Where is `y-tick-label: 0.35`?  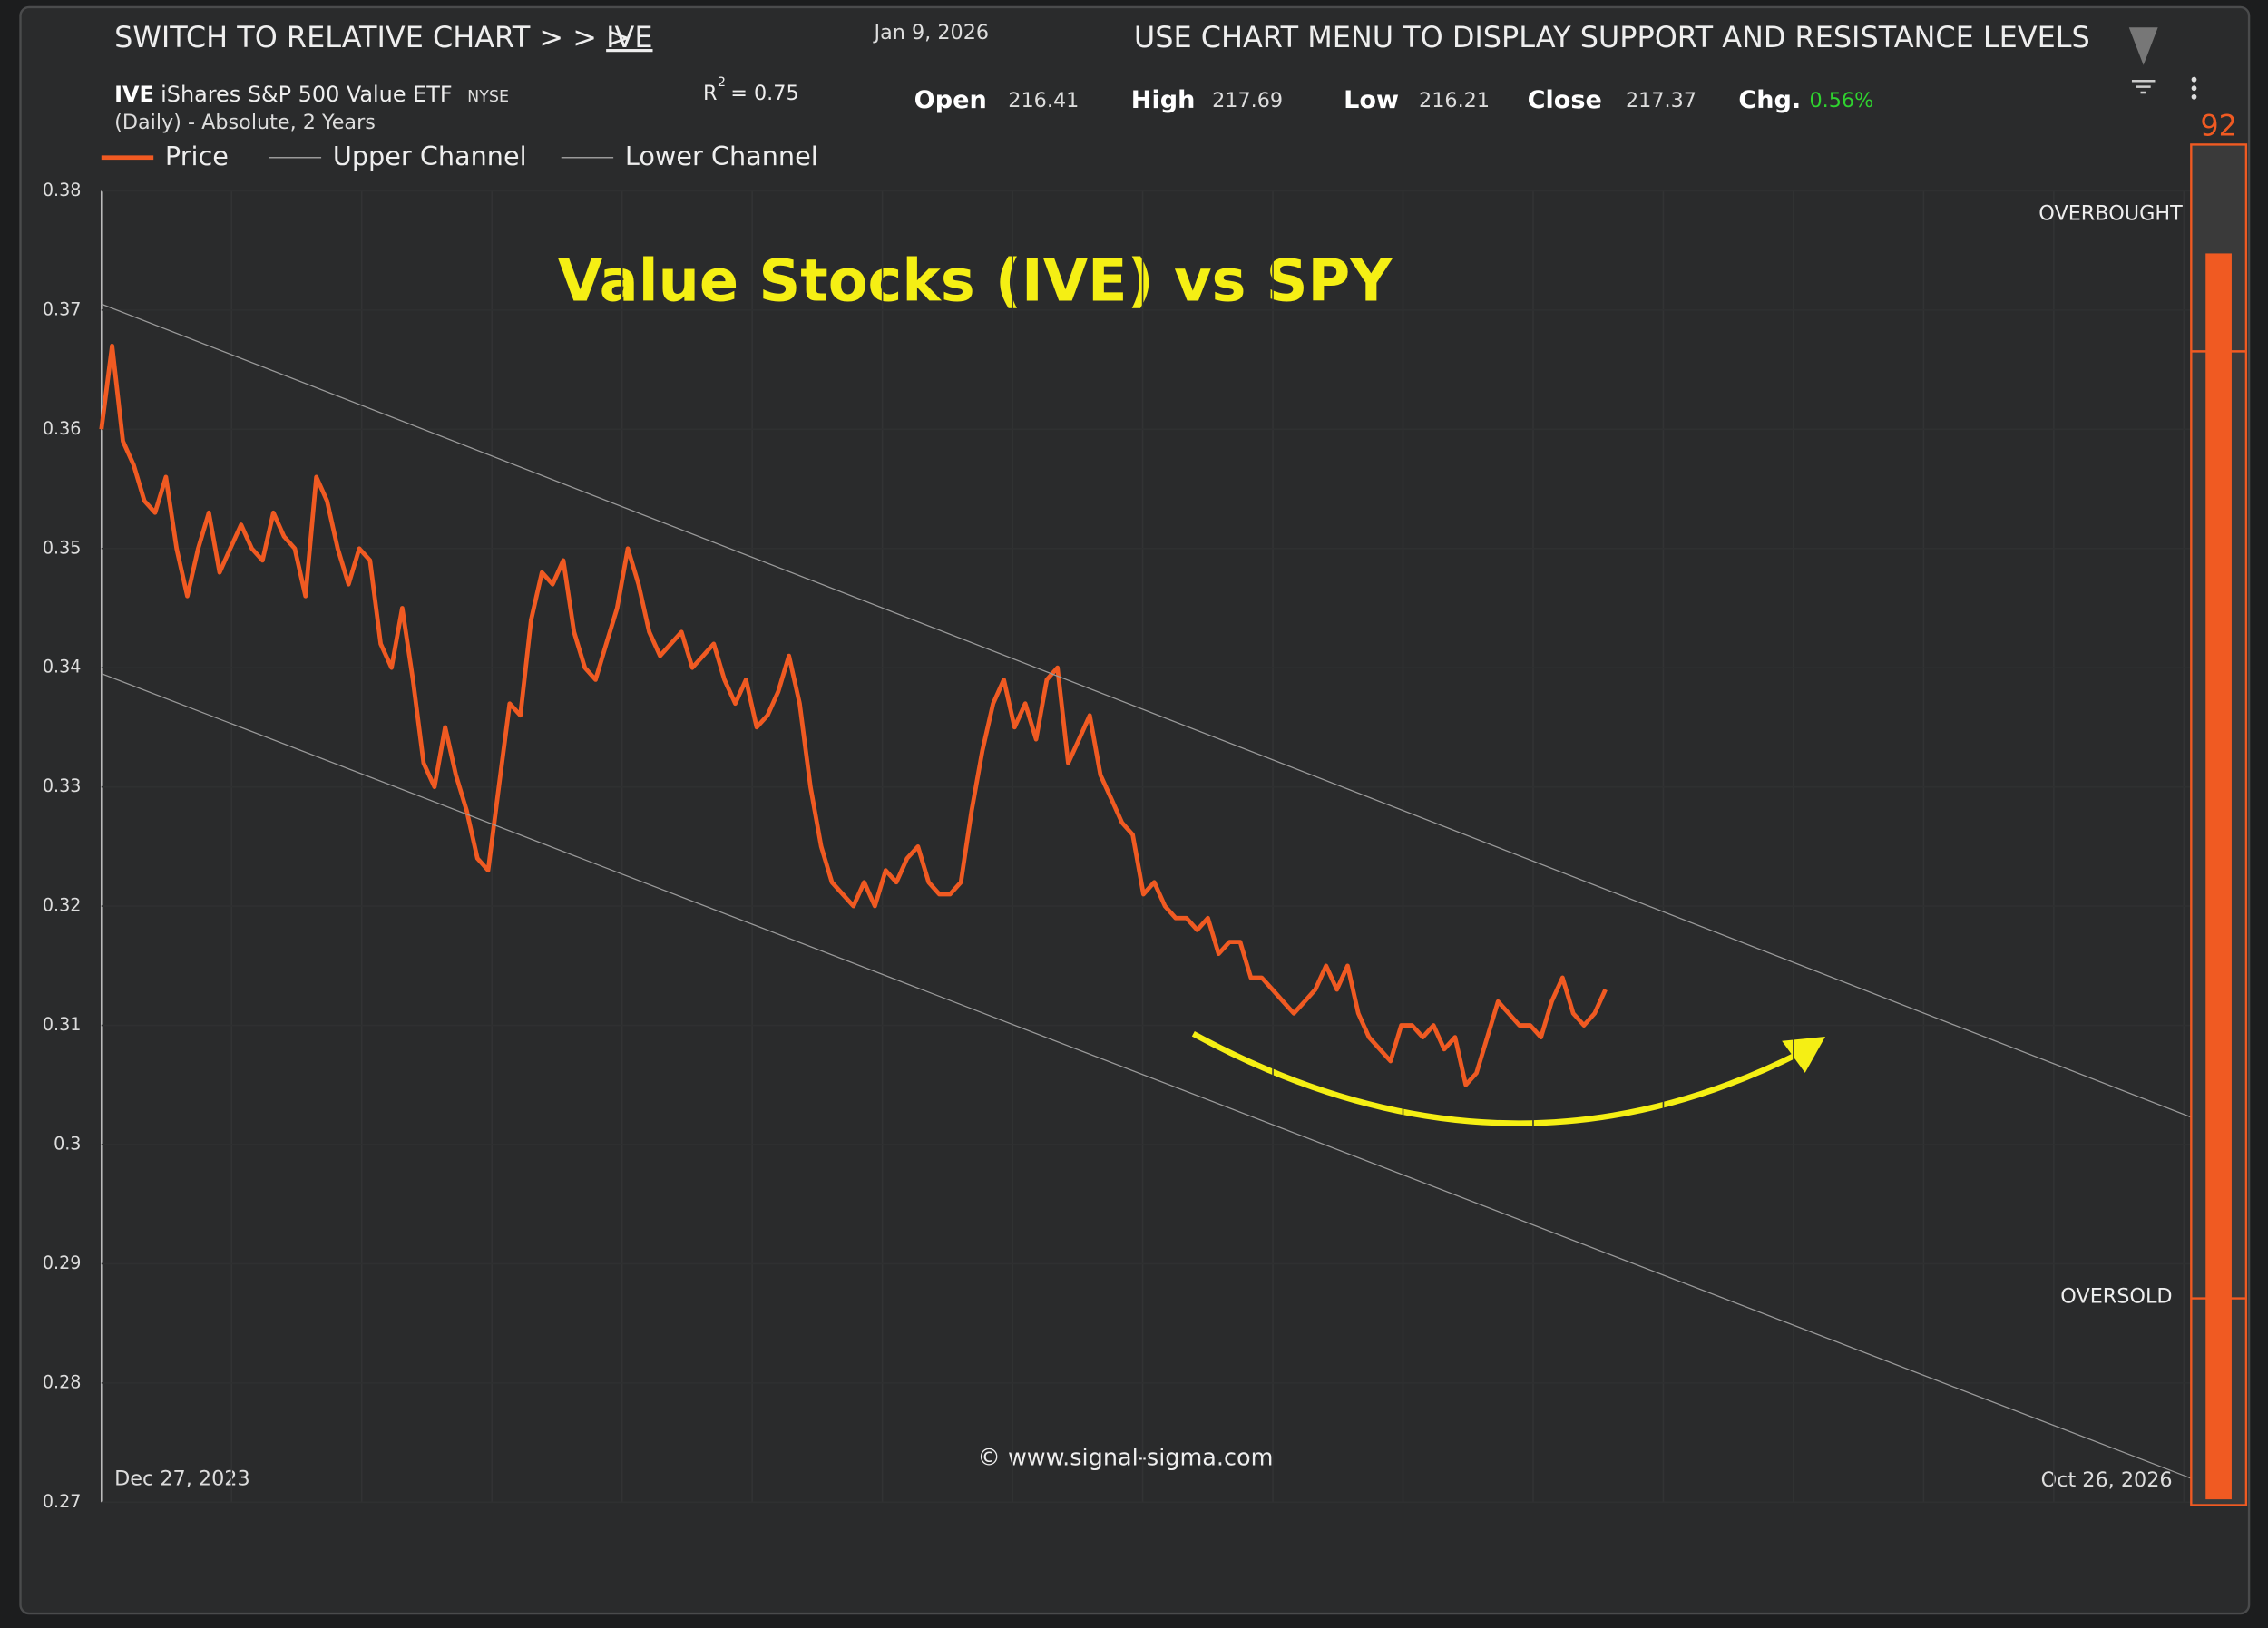 y-tick-label: 0.35 is located at coordinates (63, 547).